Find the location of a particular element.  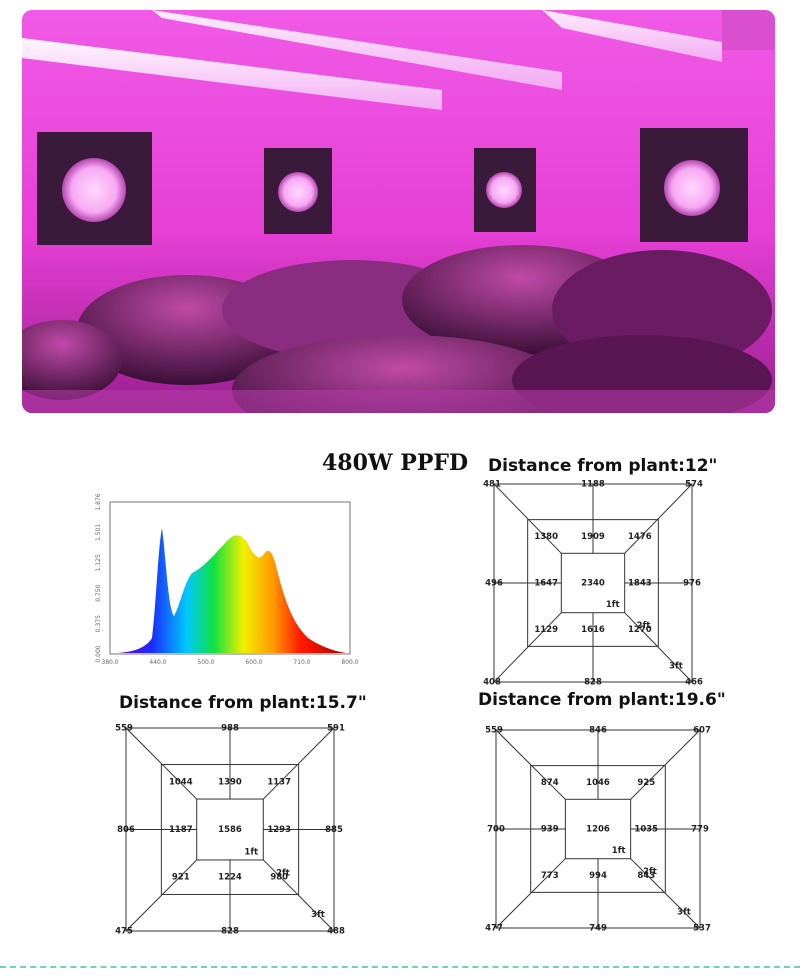

ppfd-value: 1616 is located at coordinates (593, 630).